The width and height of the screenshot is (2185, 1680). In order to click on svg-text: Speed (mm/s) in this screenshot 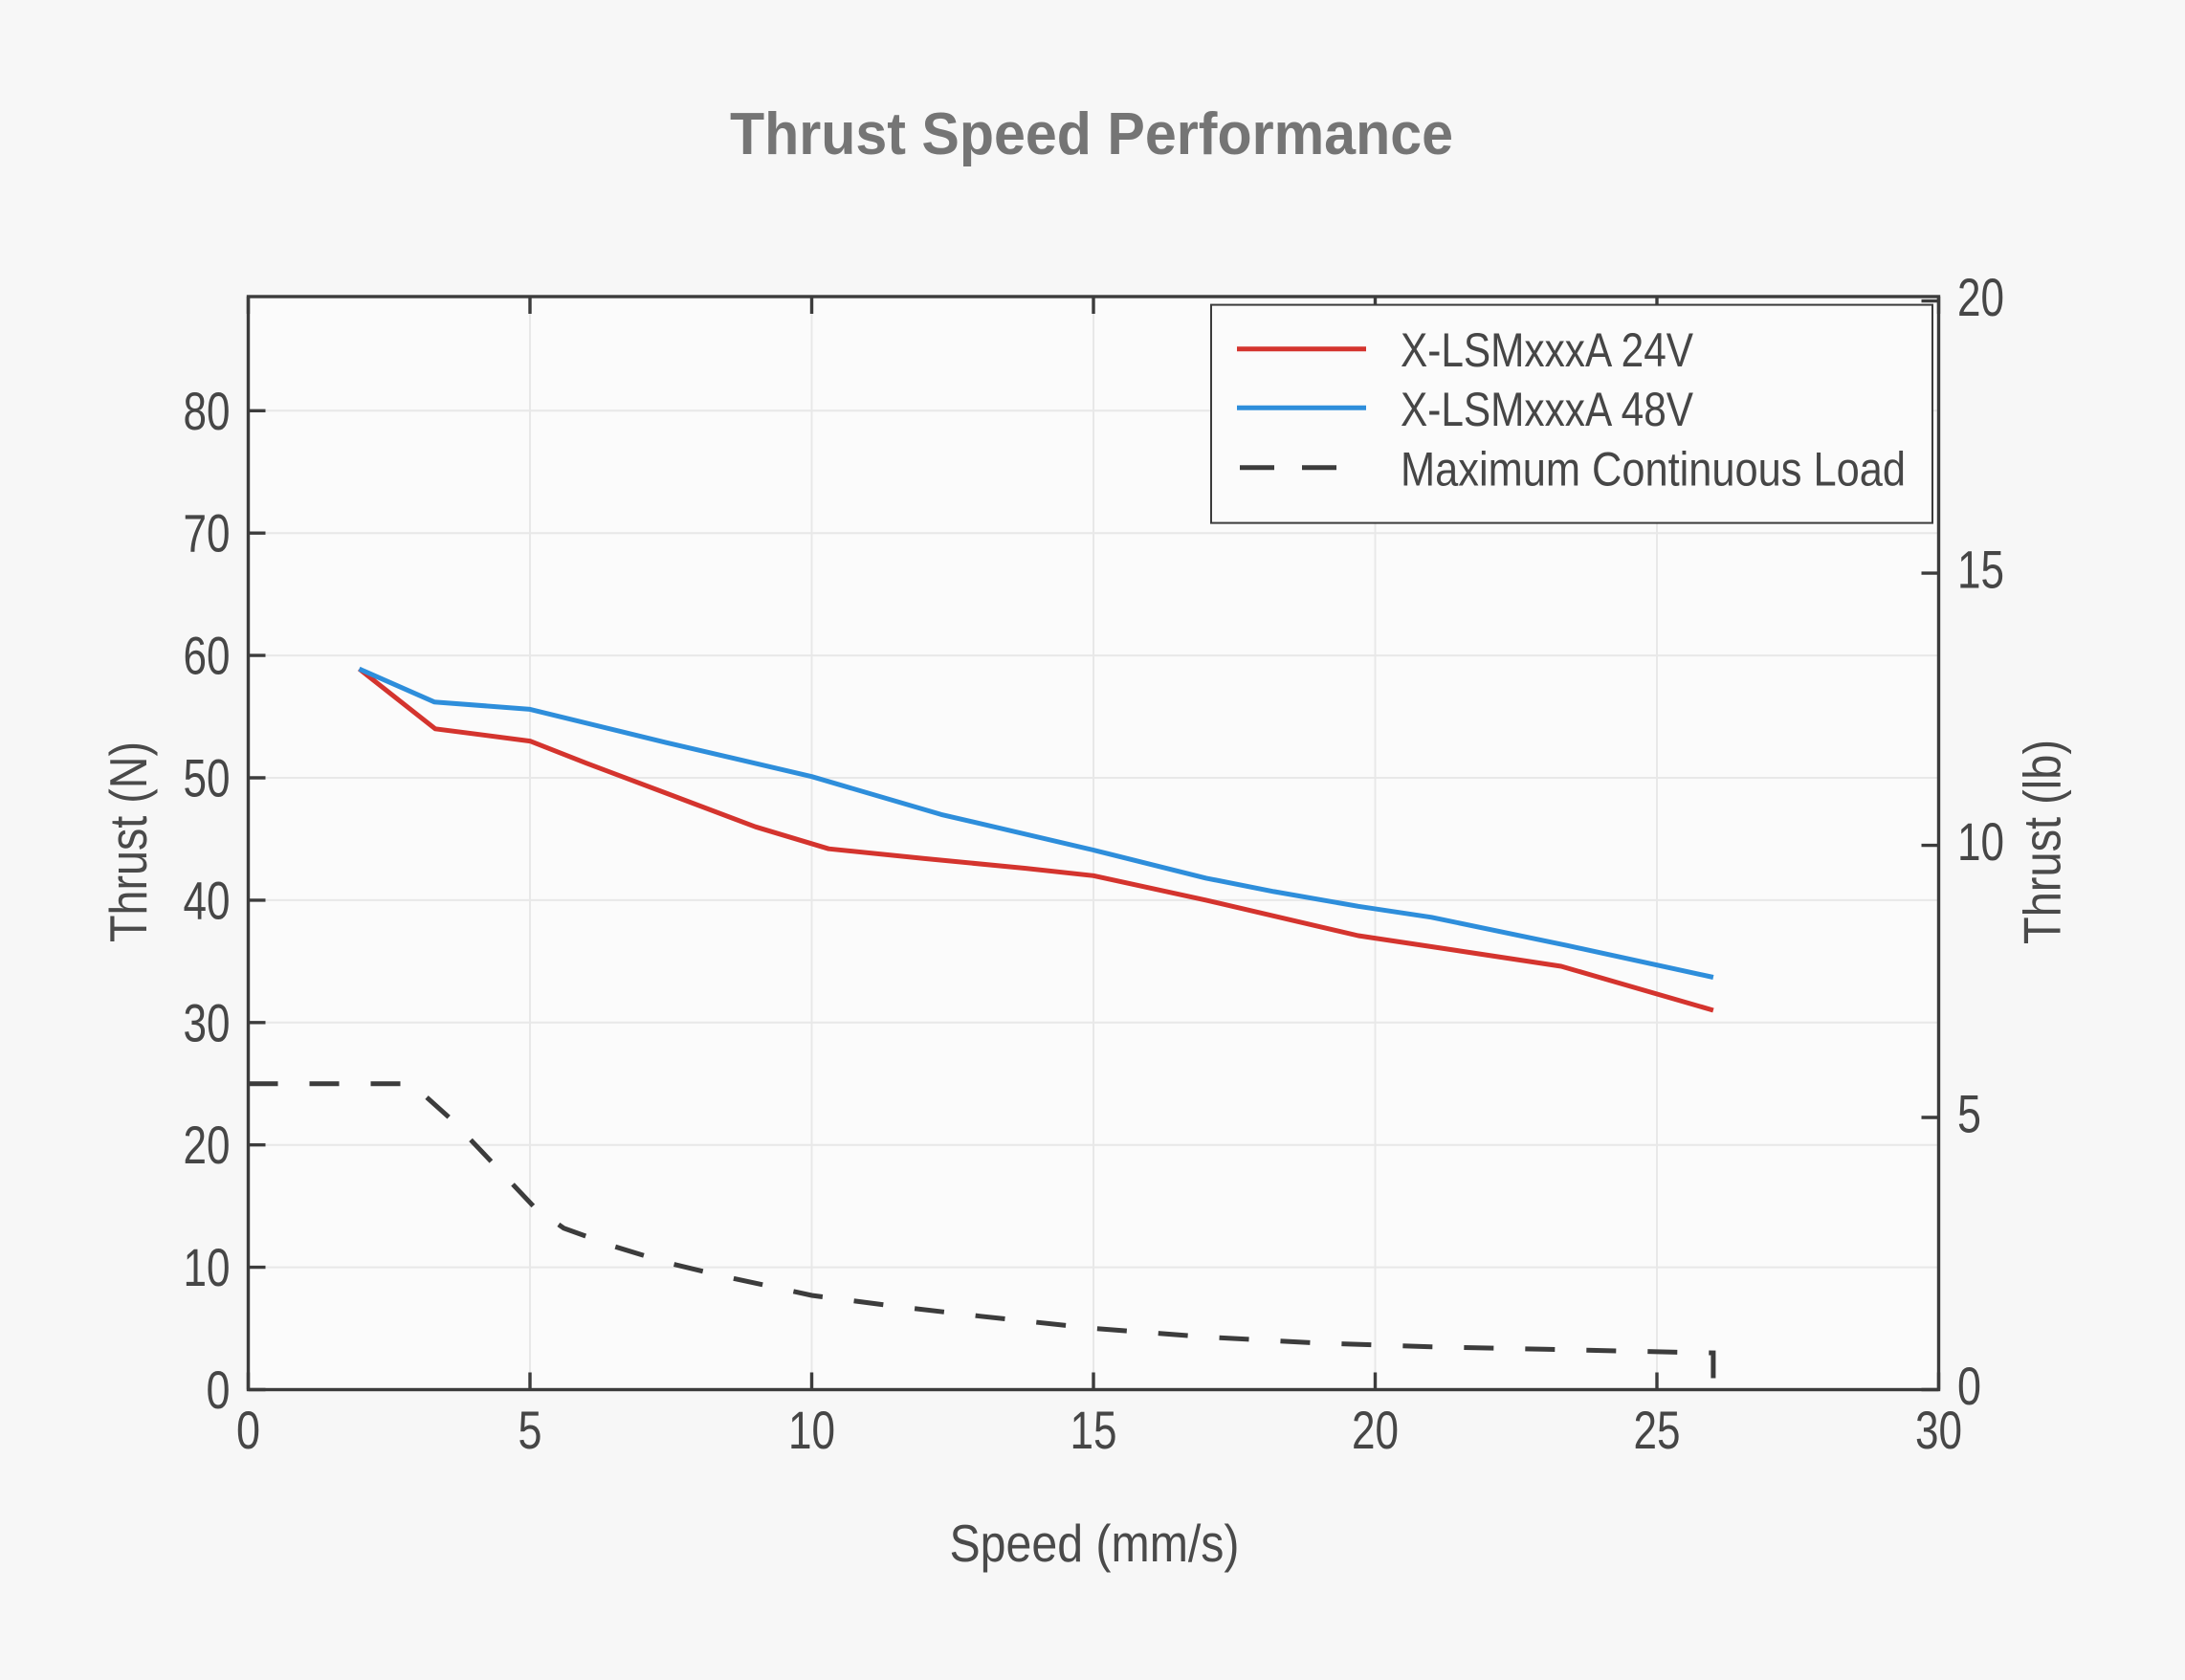, I will do `click(1095, 1543)`.